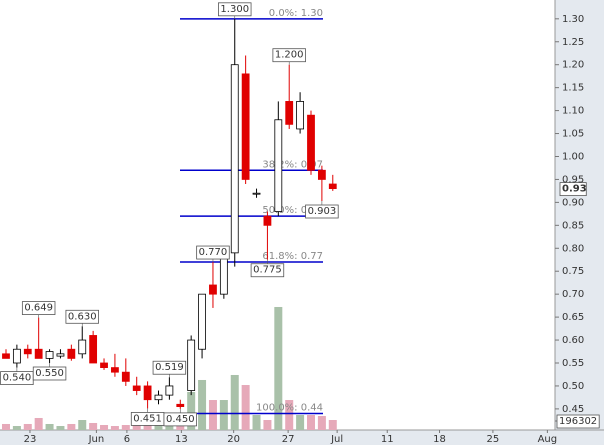 The image size is (604, 445). I want to click on label-text: 0.770, so click(213, 252).